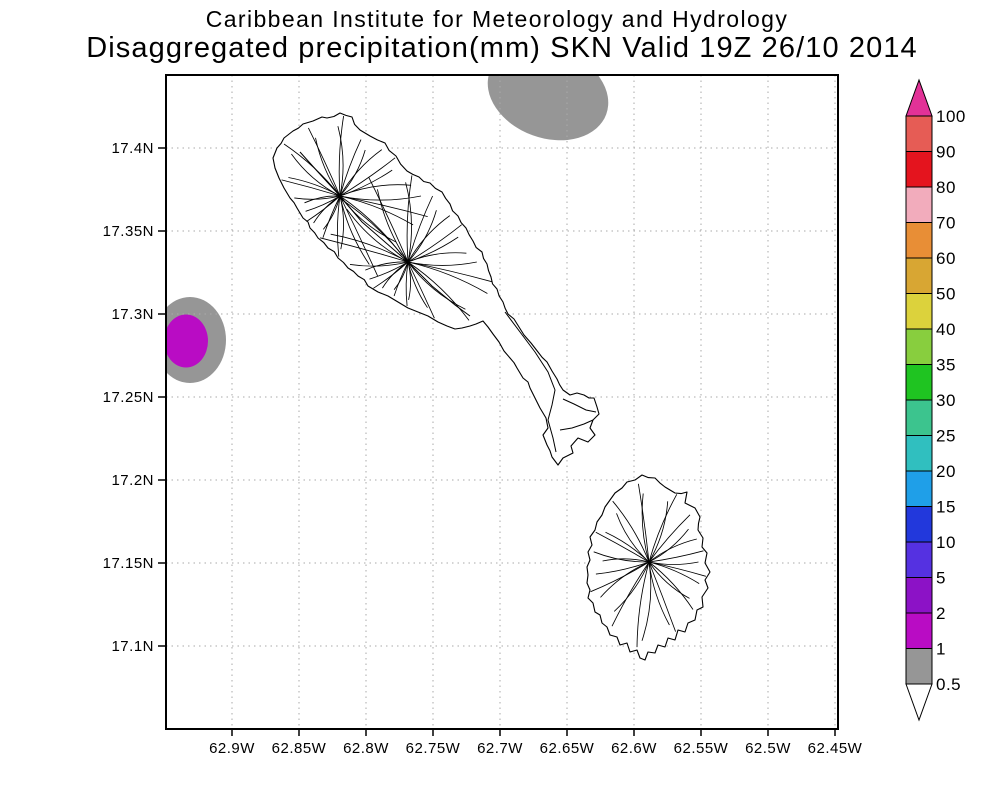 This screenshot has width=1000, height=800. I want to click on colorbar-tick-label: 25, so click(946, 436).